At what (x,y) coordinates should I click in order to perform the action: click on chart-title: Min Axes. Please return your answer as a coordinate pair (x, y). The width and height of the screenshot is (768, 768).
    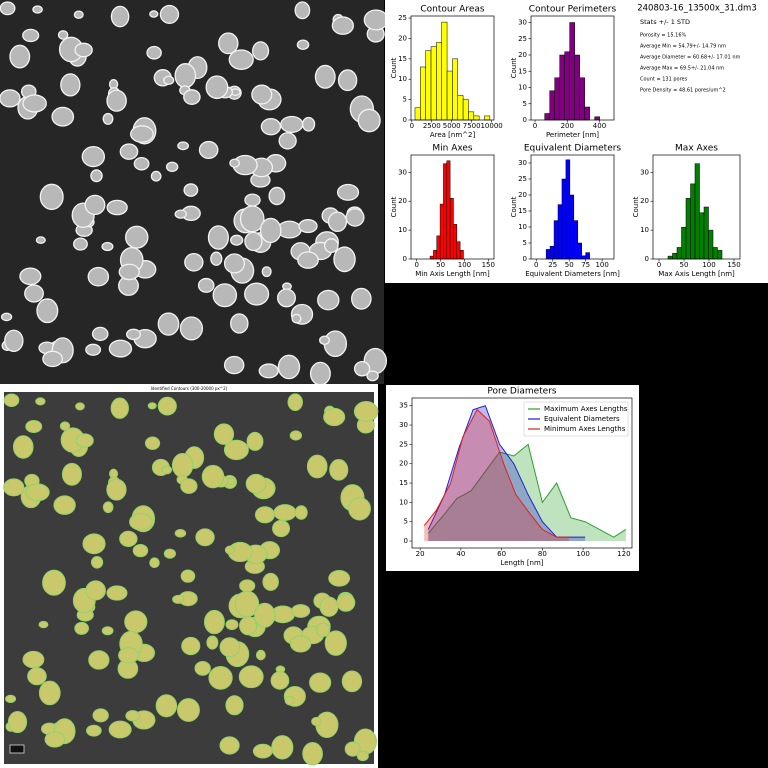
    Looking at the image, I should click on (452, 149).